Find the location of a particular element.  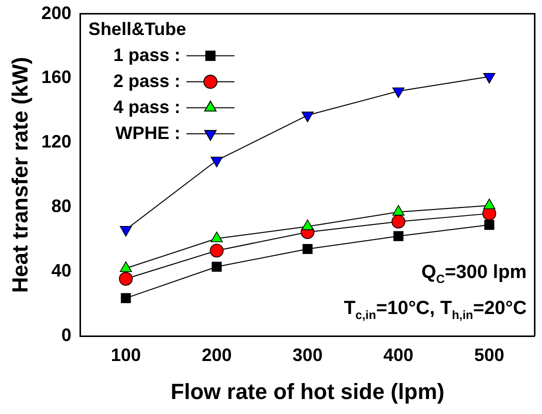

y-tick-label: 120 is located at coordinates (56, 142).